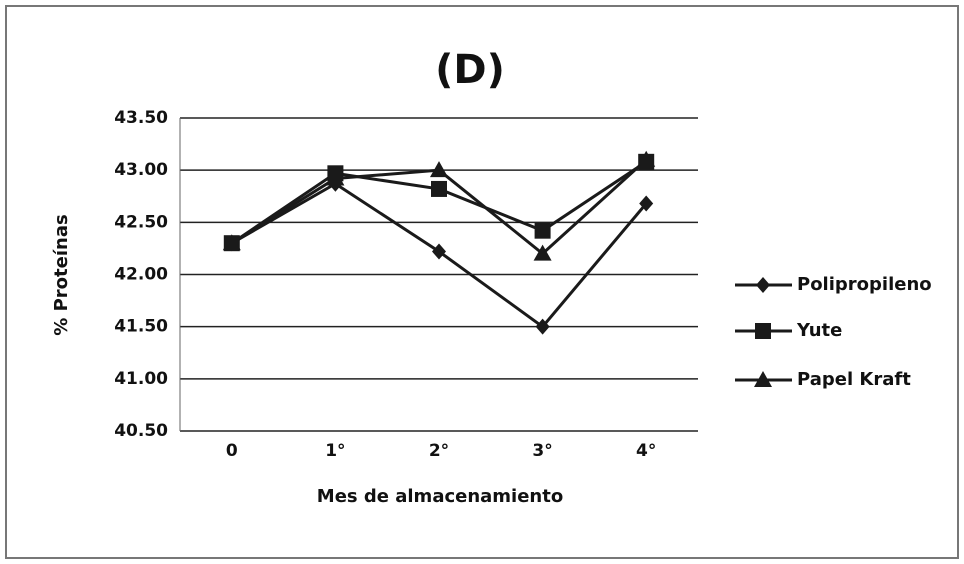 Image resolution: width=964 pixels, height=564 pixels. What do you see at coordinates (141, 170) in the screenshot?
I see `y-tick-label: 43.00` at bounding box center [141, 170].